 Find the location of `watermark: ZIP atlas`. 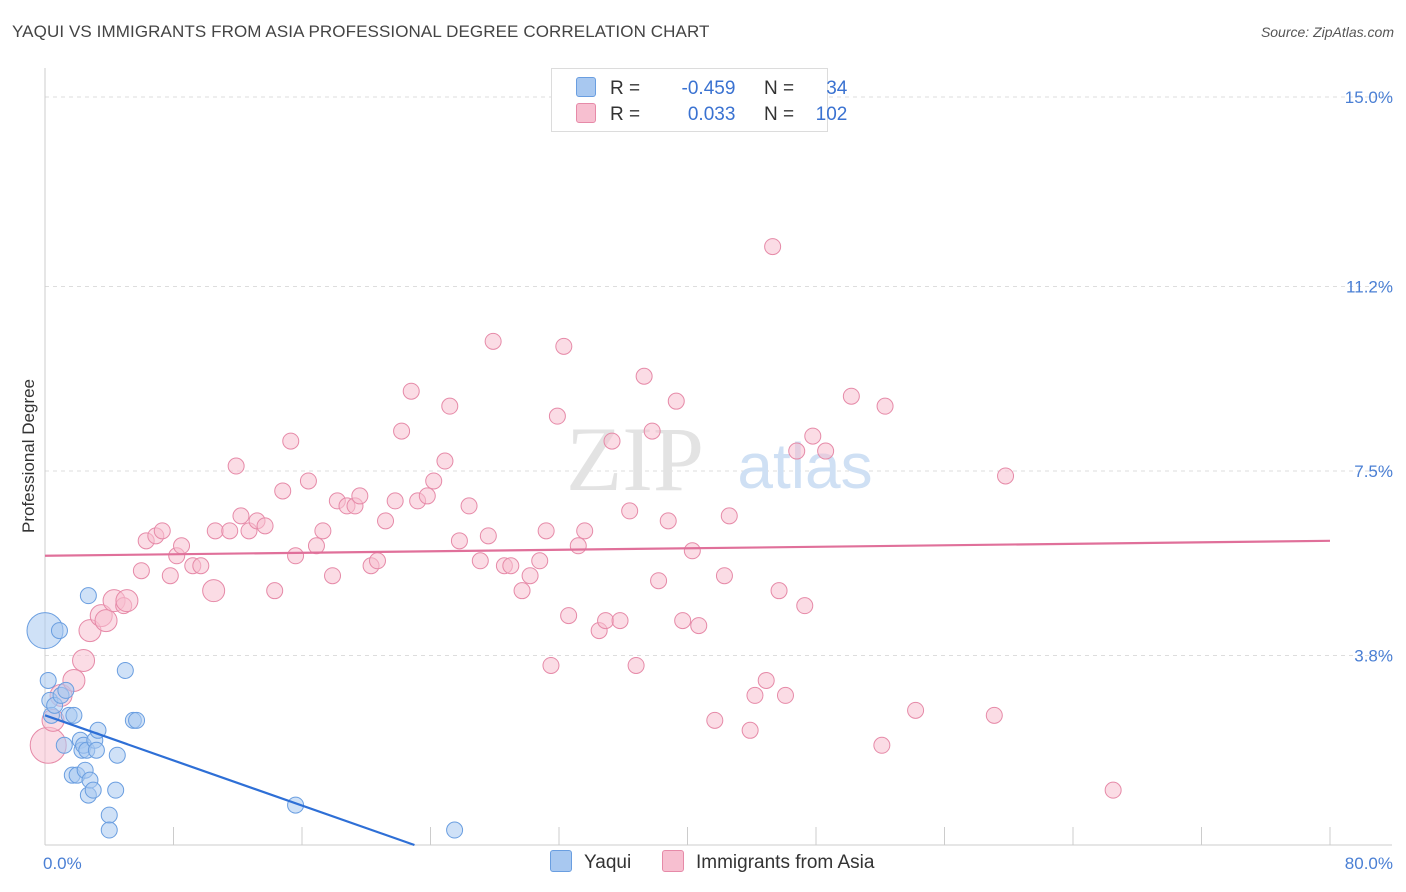

watermark: ZIP atlas is located at coordinates (719, 459).